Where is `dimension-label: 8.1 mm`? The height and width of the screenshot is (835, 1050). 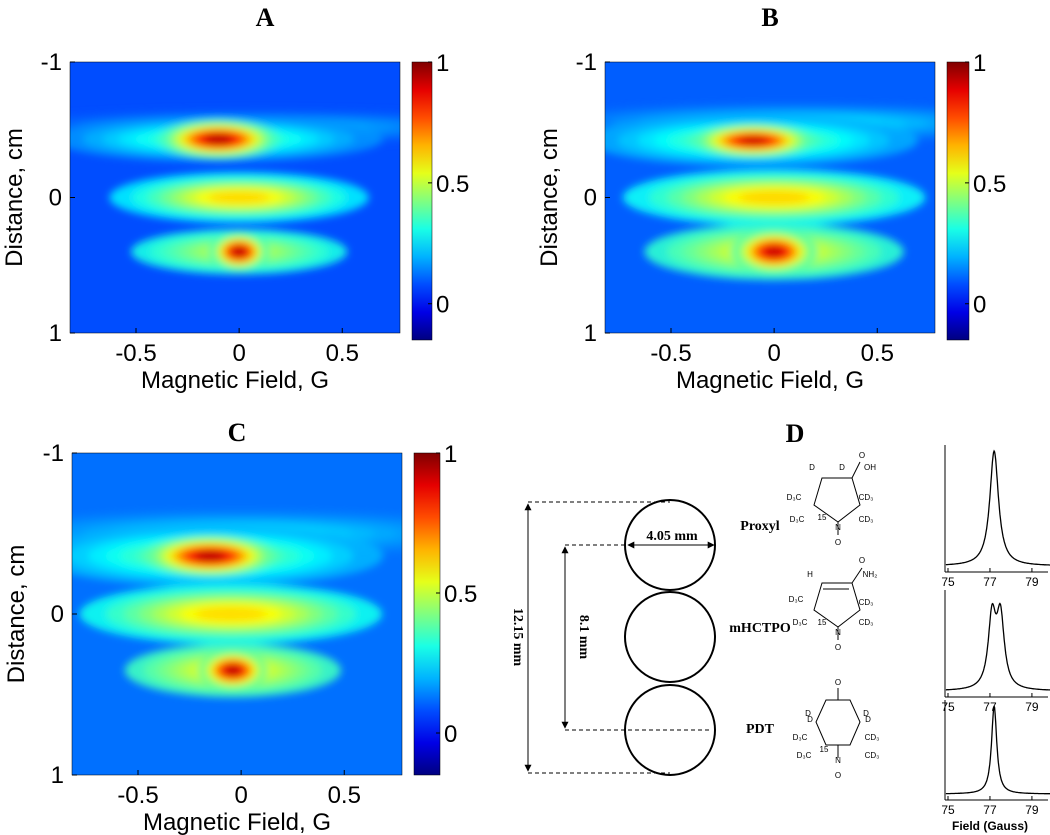 dimension-label: 8.1 mm is located at coordinates (583, 637).